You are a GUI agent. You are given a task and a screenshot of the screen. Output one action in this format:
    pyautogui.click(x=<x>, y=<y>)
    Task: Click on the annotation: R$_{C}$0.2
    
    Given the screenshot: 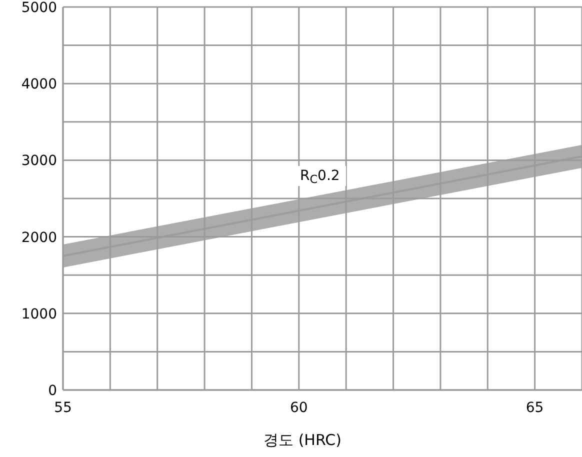 What is the action you would take?
    pyautogui.click(x=320, y=177)
    